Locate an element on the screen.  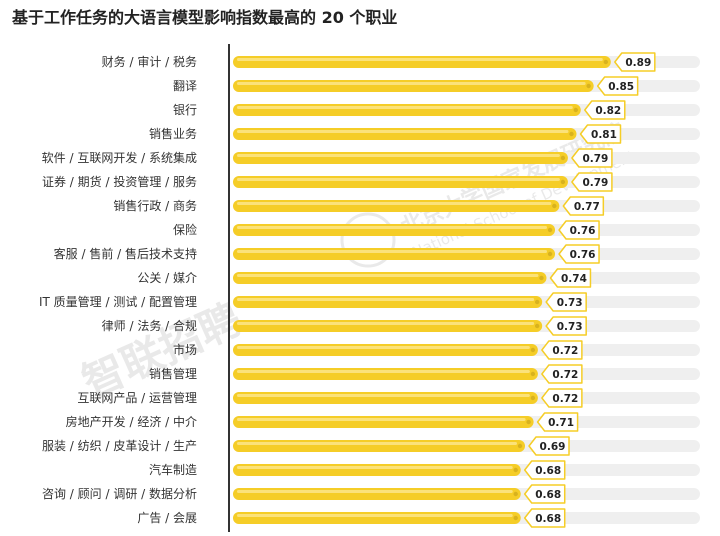
category-label: 律师 / 法务 / 合规 is located at coordinates (149, 325).